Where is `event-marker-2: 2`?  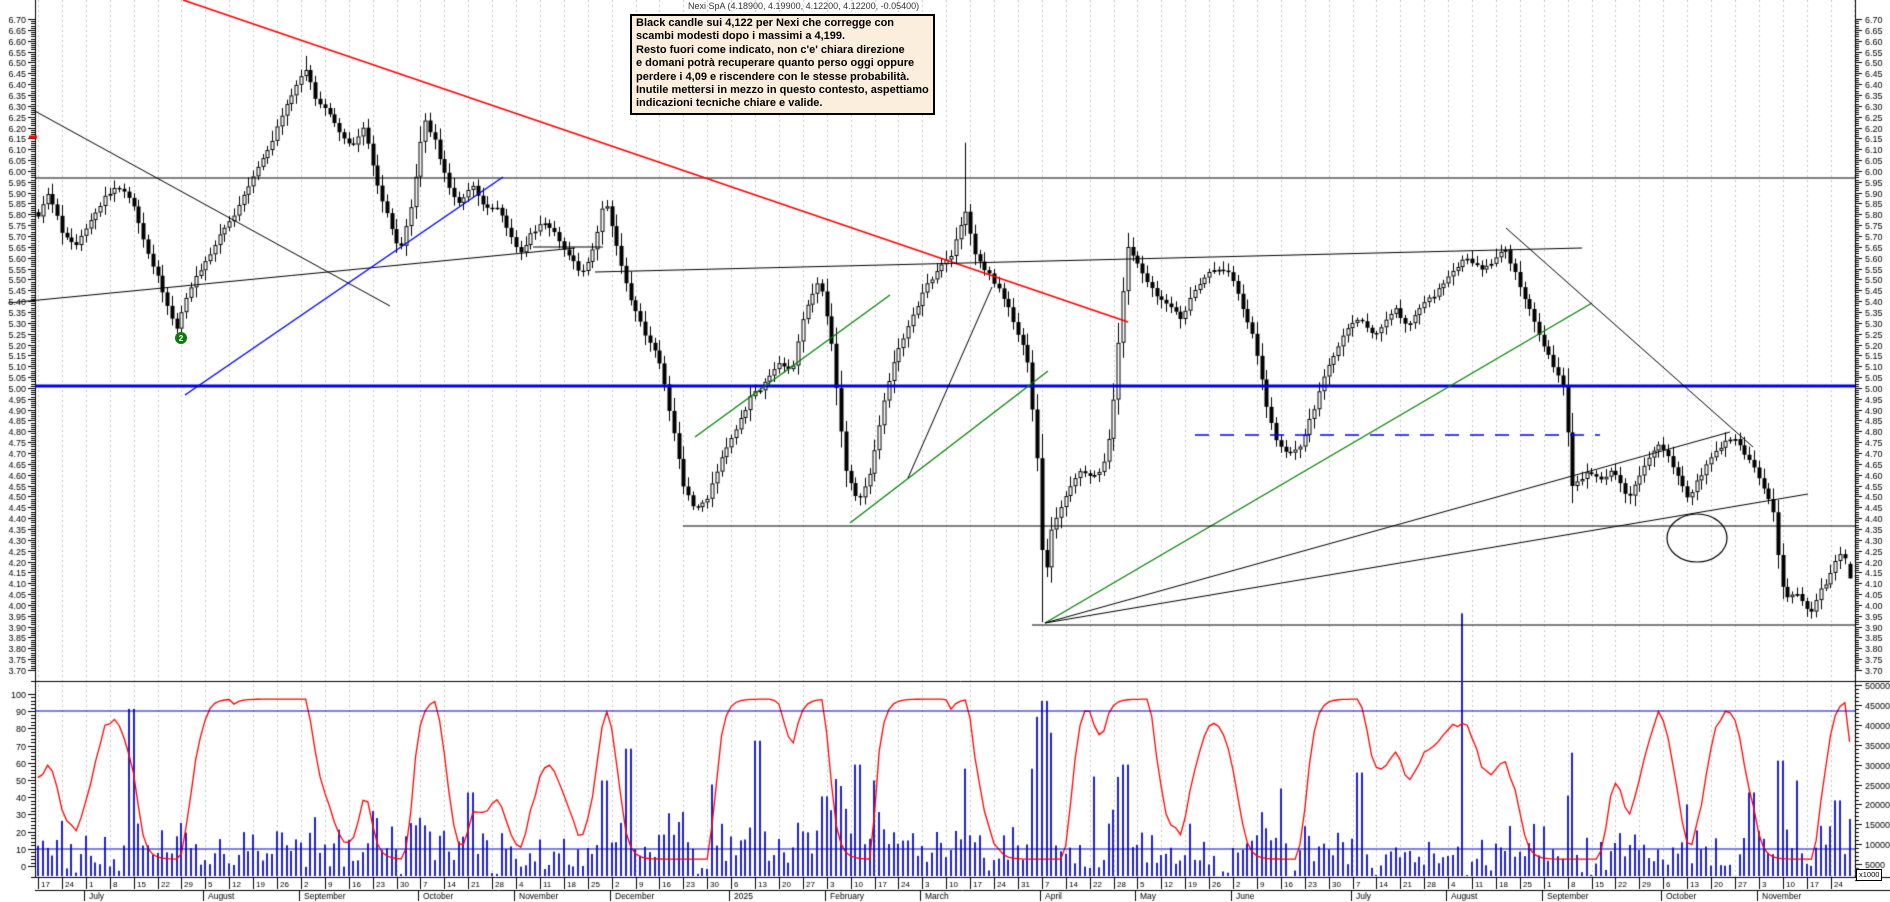
event-marker-2: 2 is located at coordinates (181, 338).